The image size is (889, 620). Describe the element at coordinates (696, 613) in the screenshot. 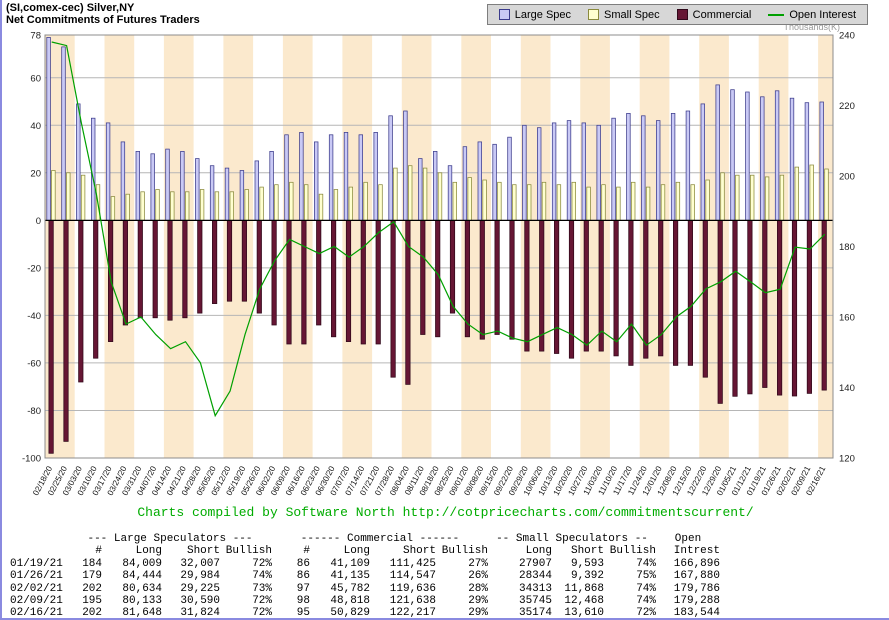

I see `table-cell-value: 183,544` at that location.